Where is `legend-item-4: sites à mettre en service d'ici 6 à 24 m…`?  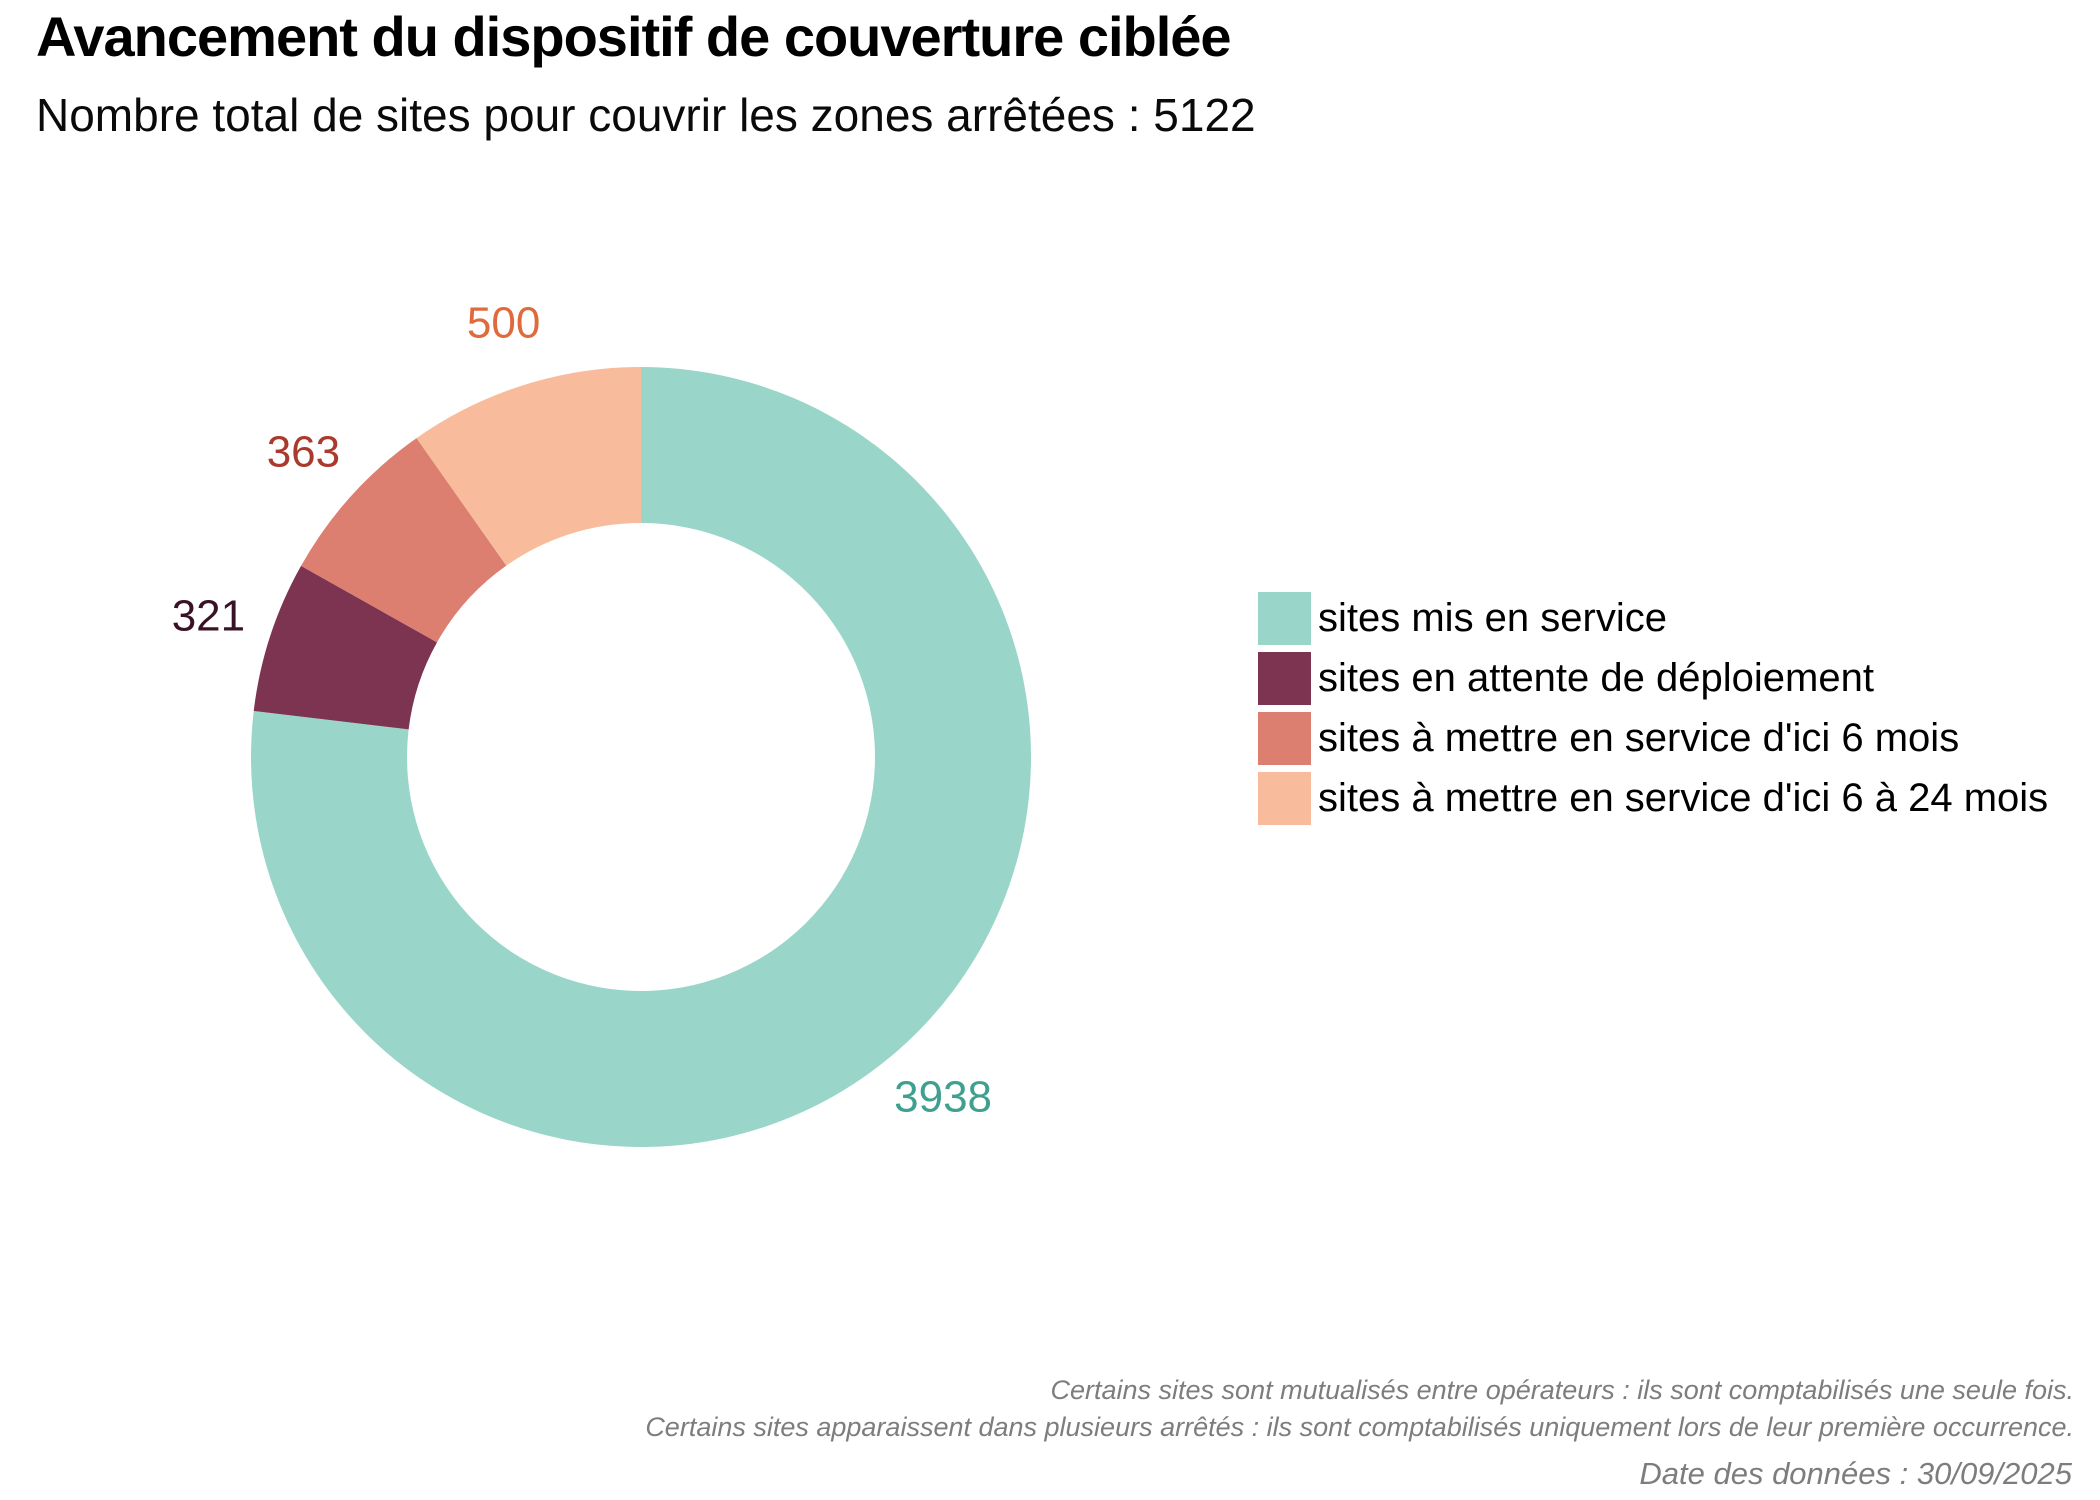 legend-item-4: sites à mettre en service d'ici 6 à 24 m… is located at coordinates (1653, 798).